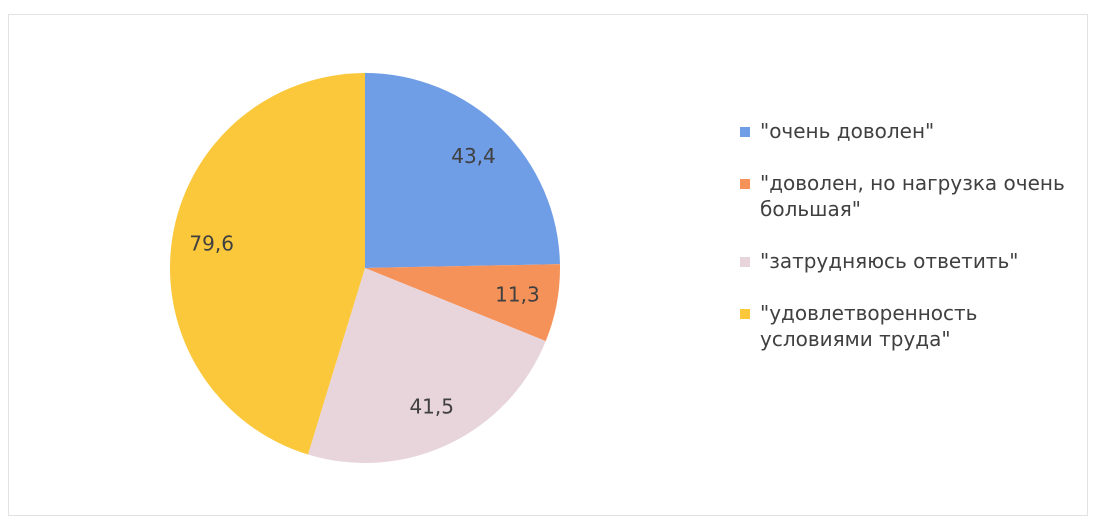 The width and height of the screenshot is (1096, 524). I want to click on legend-item: "очень доволен", so click(915, 131).